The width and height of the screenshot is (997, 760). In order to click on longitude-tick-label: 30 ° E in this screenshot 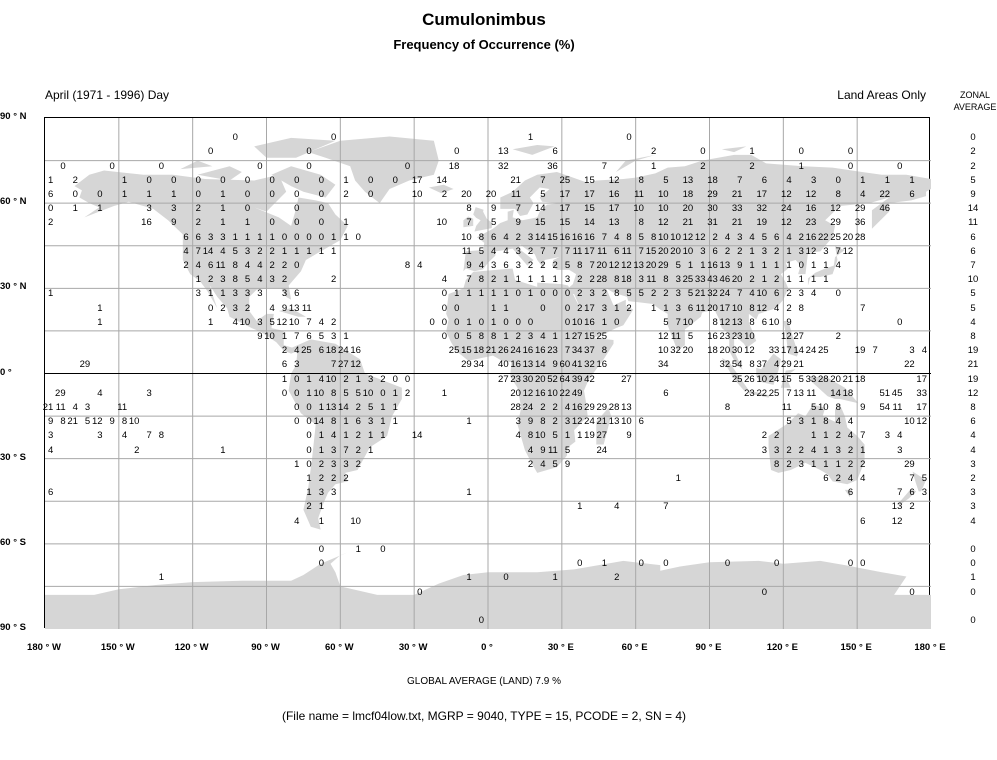, I will do `click(560, 647)`.